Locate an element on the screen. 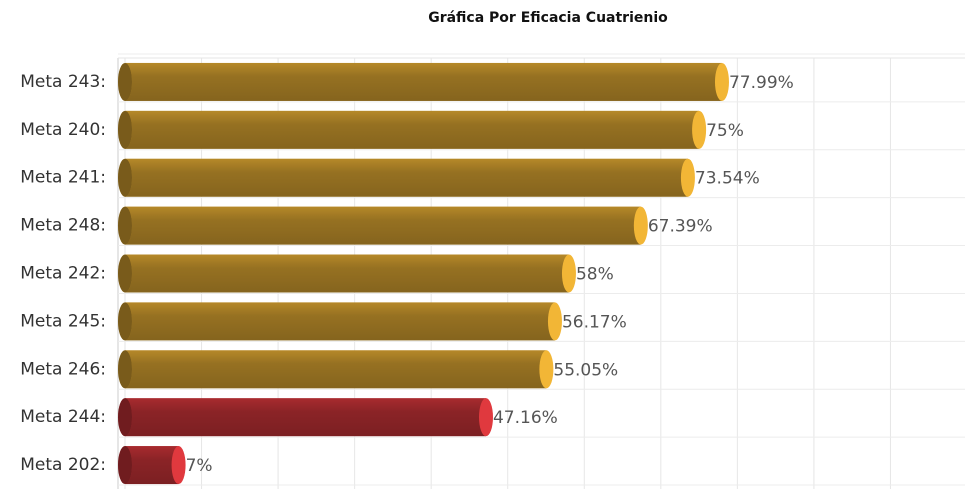 The width and height of the screenshot is (965, 489). value-label: 7% is located at coordinates (199, 466).